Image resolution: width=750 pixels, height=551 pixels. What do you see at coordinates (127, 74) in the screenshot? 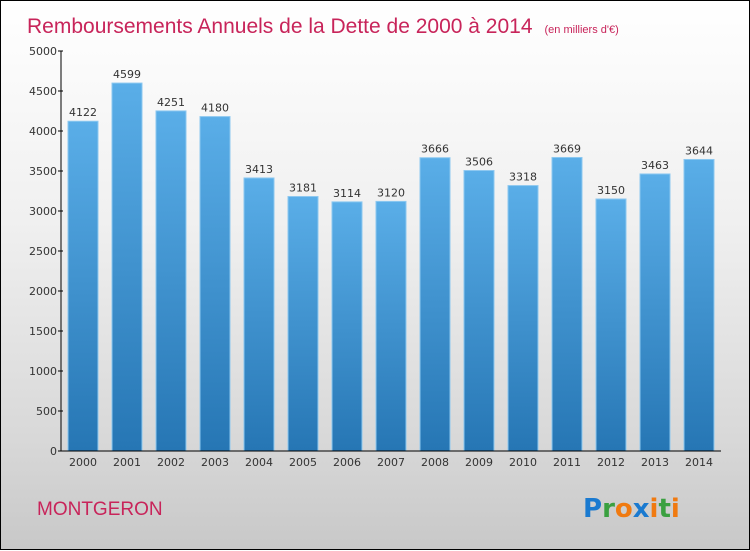
I see `data-label: 4599` at bounding box center [127, 74].